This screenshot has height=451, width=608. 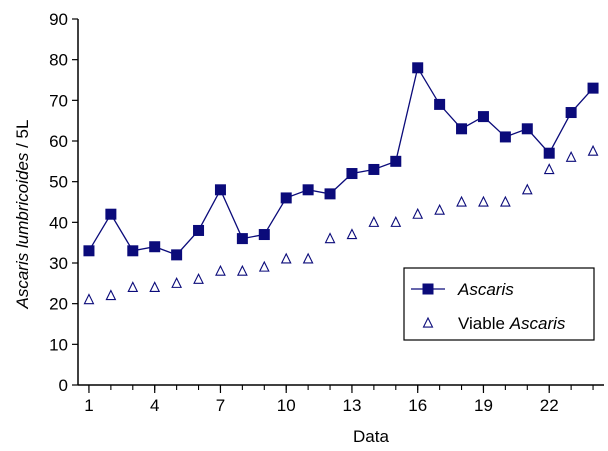 I want to click on x-tick-label: 1, so click(x=88, y=405).